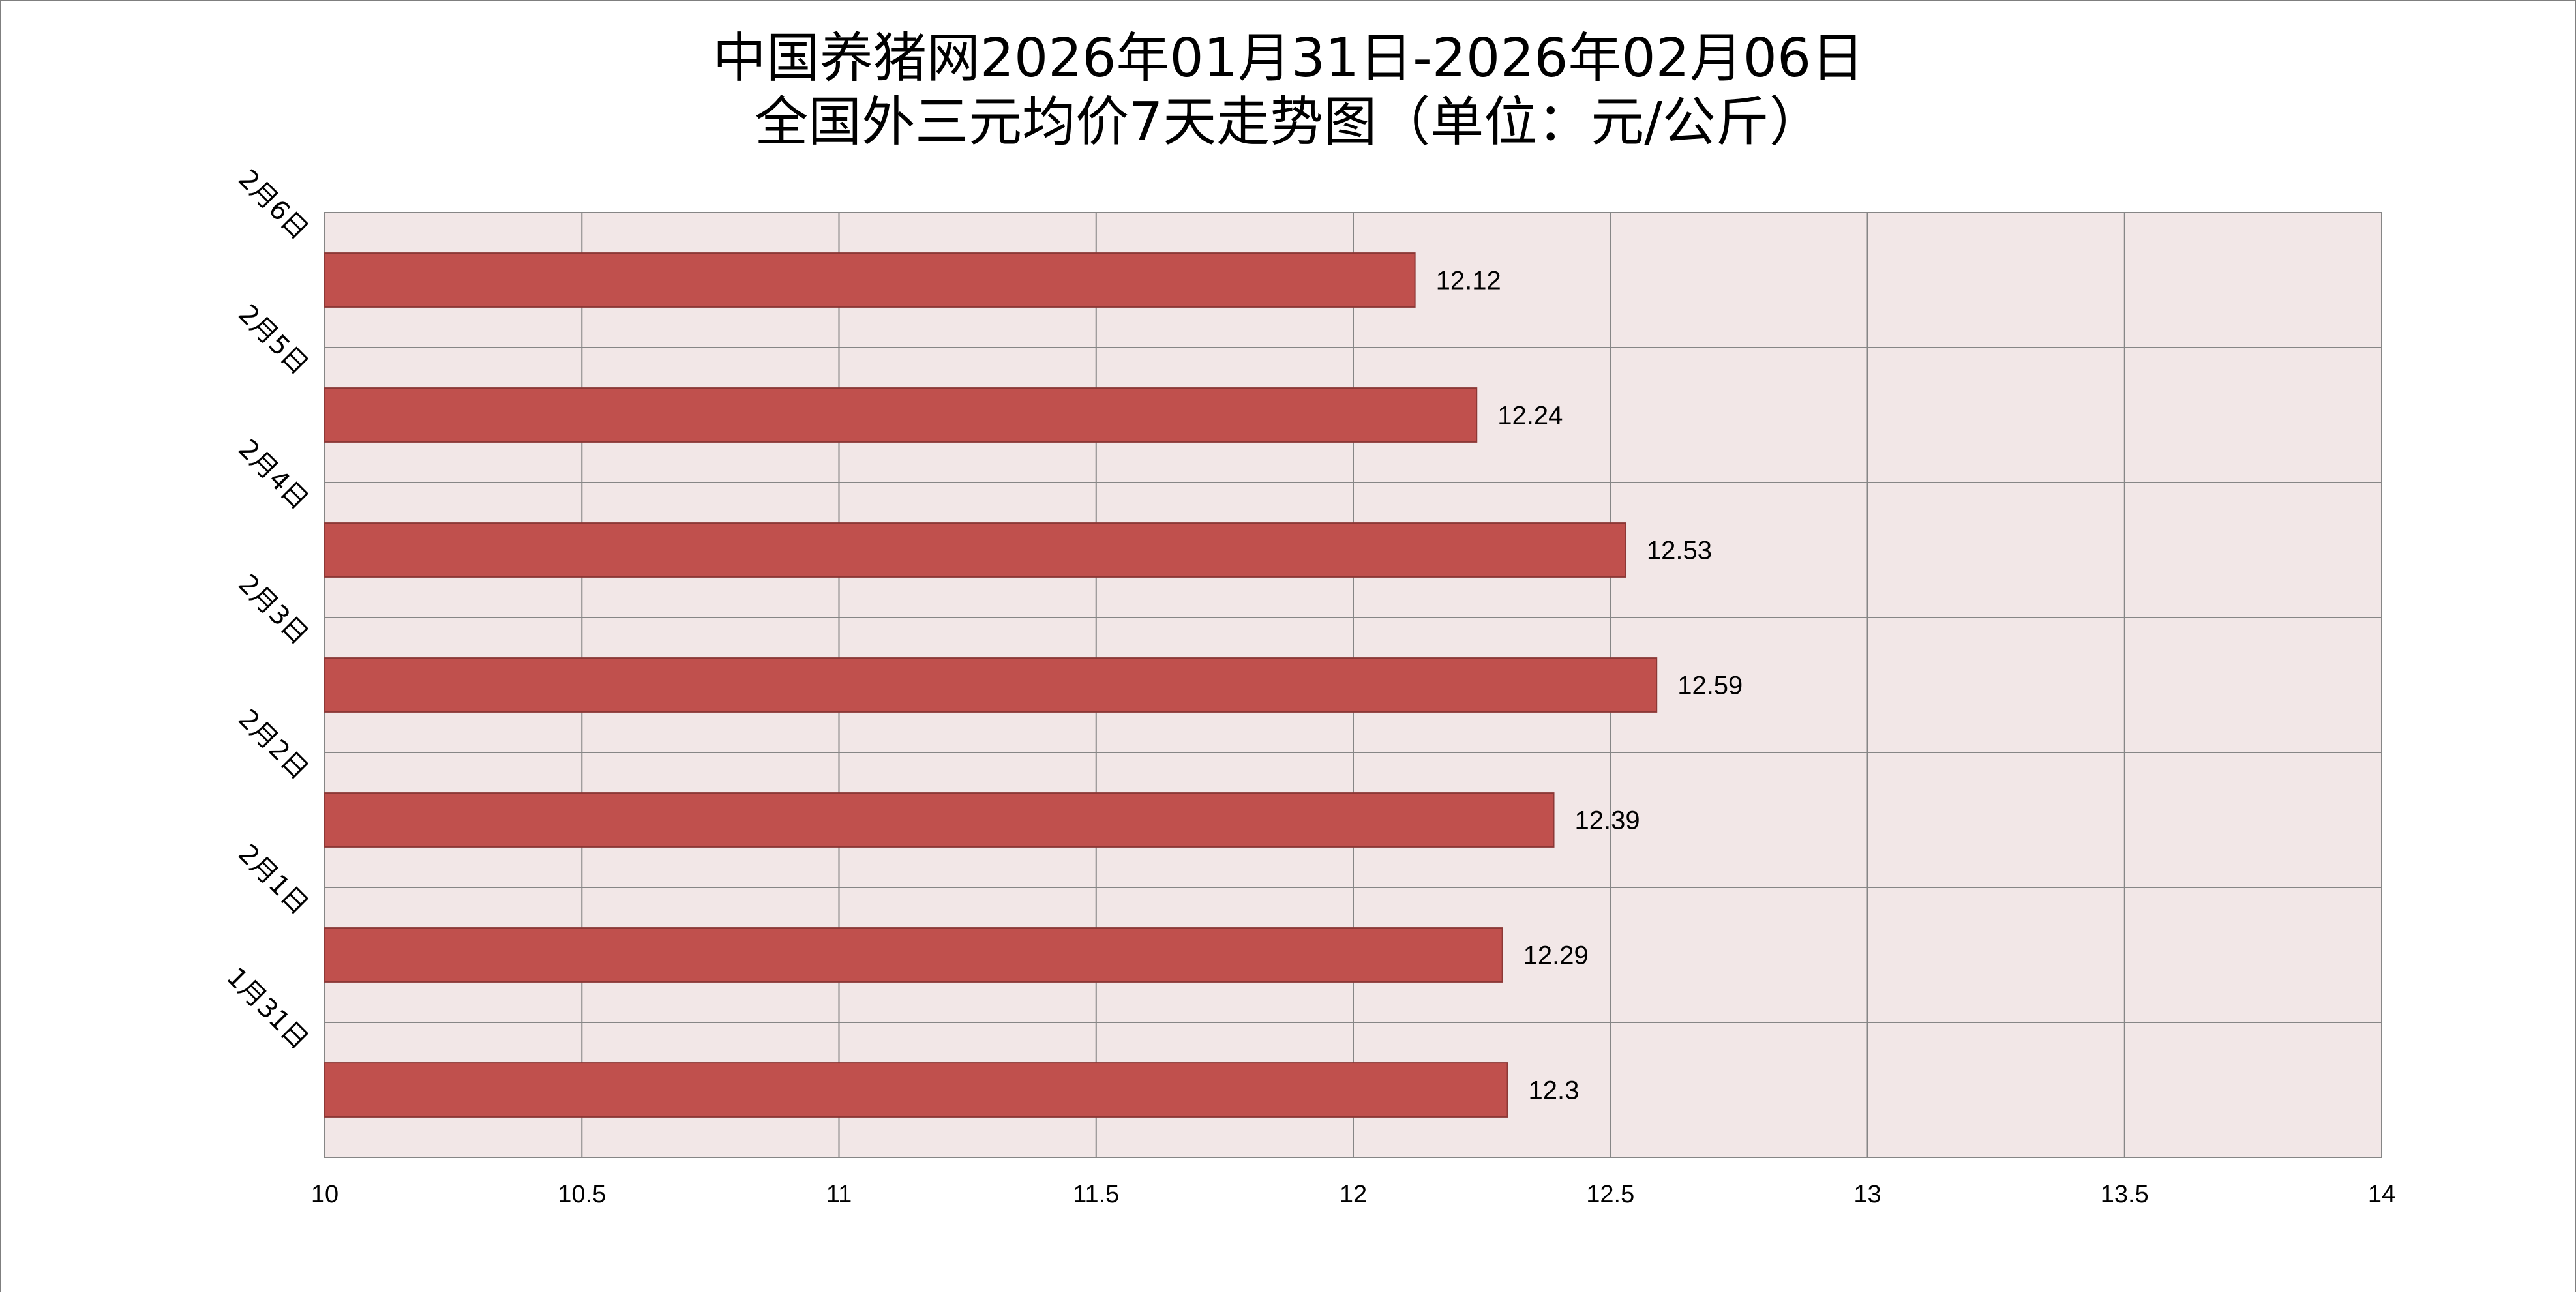 This screenshot has height=1293, width=2576. What do you see at coordinates (324, 1194) in the screenshot?
I see `x-tick-label: 10` at bounding box center [324, 1194].